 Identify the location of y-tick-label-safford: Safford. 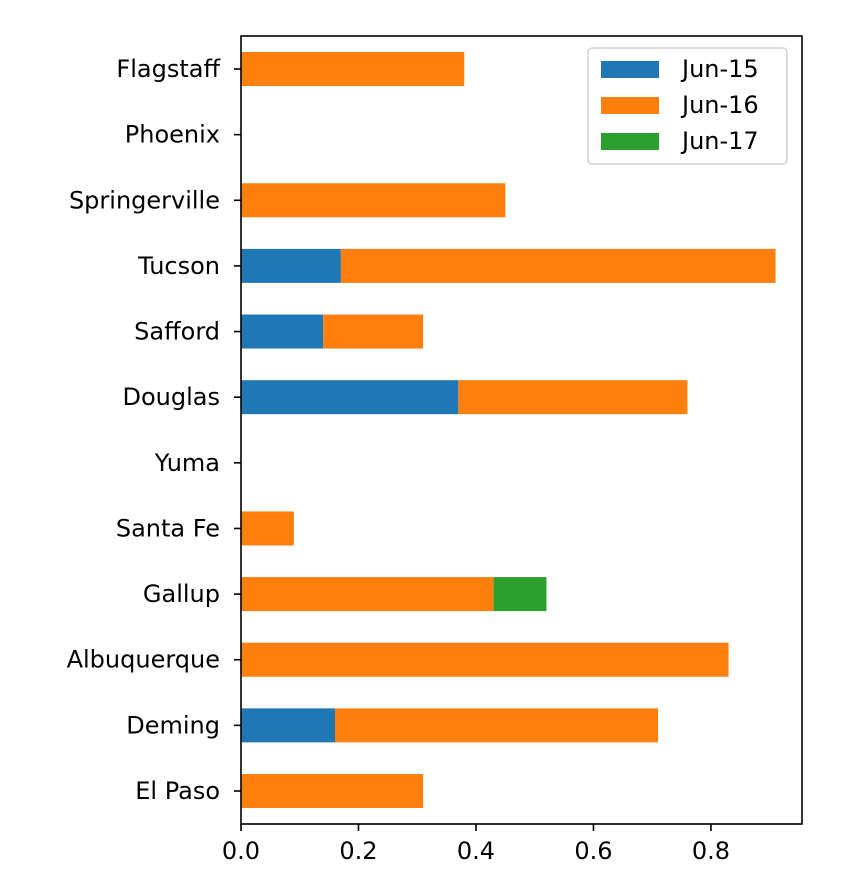
(177, 332).